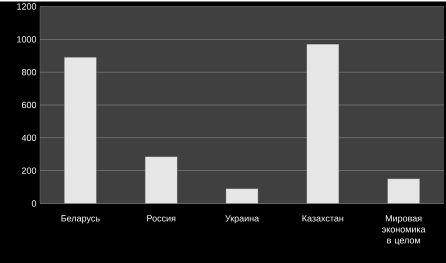 Image resolution: width=446 pixels, height=263 pixels. Describe the element at coordinates (161, 218) in the screenshot. I see `x-tick-label: Россия` at that location.